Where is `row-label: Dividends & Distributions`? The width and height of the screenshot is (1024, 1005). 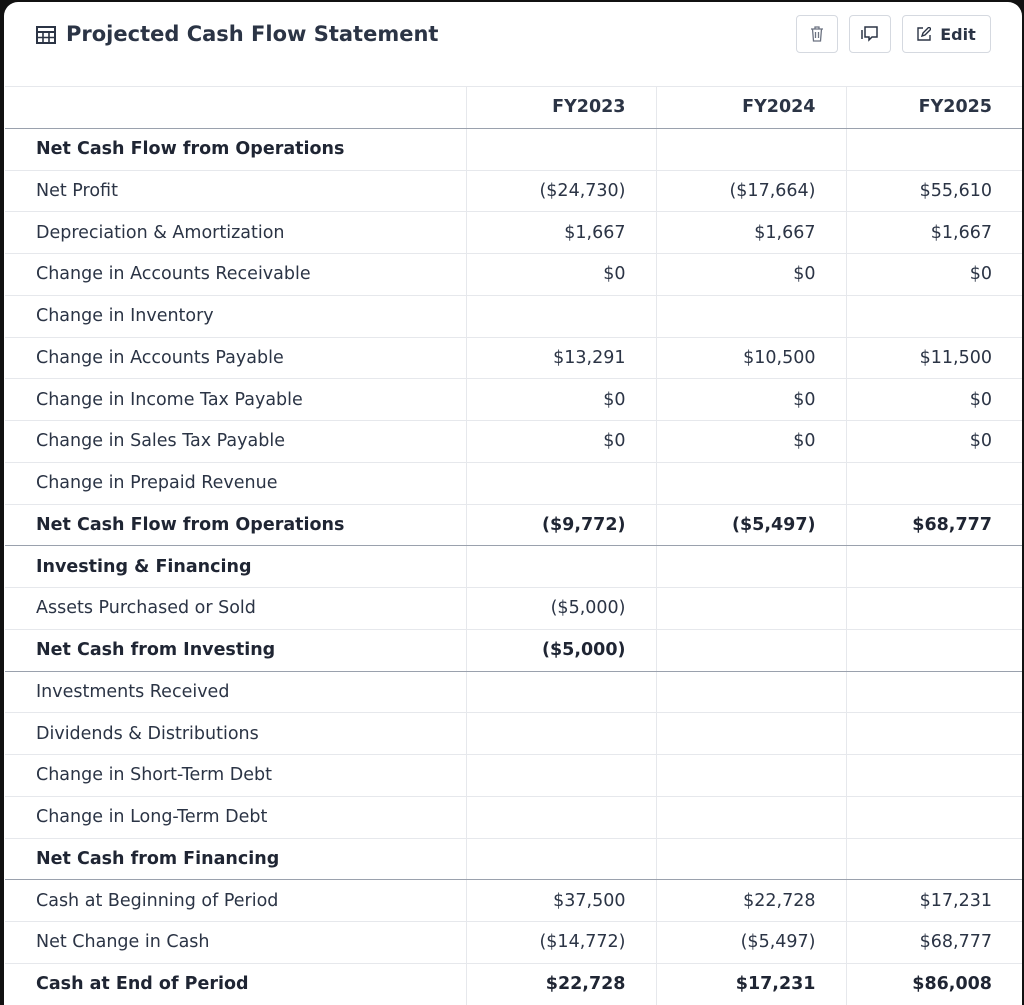
row-label: Dividends & Distributions is located at coordinates (235, 733).